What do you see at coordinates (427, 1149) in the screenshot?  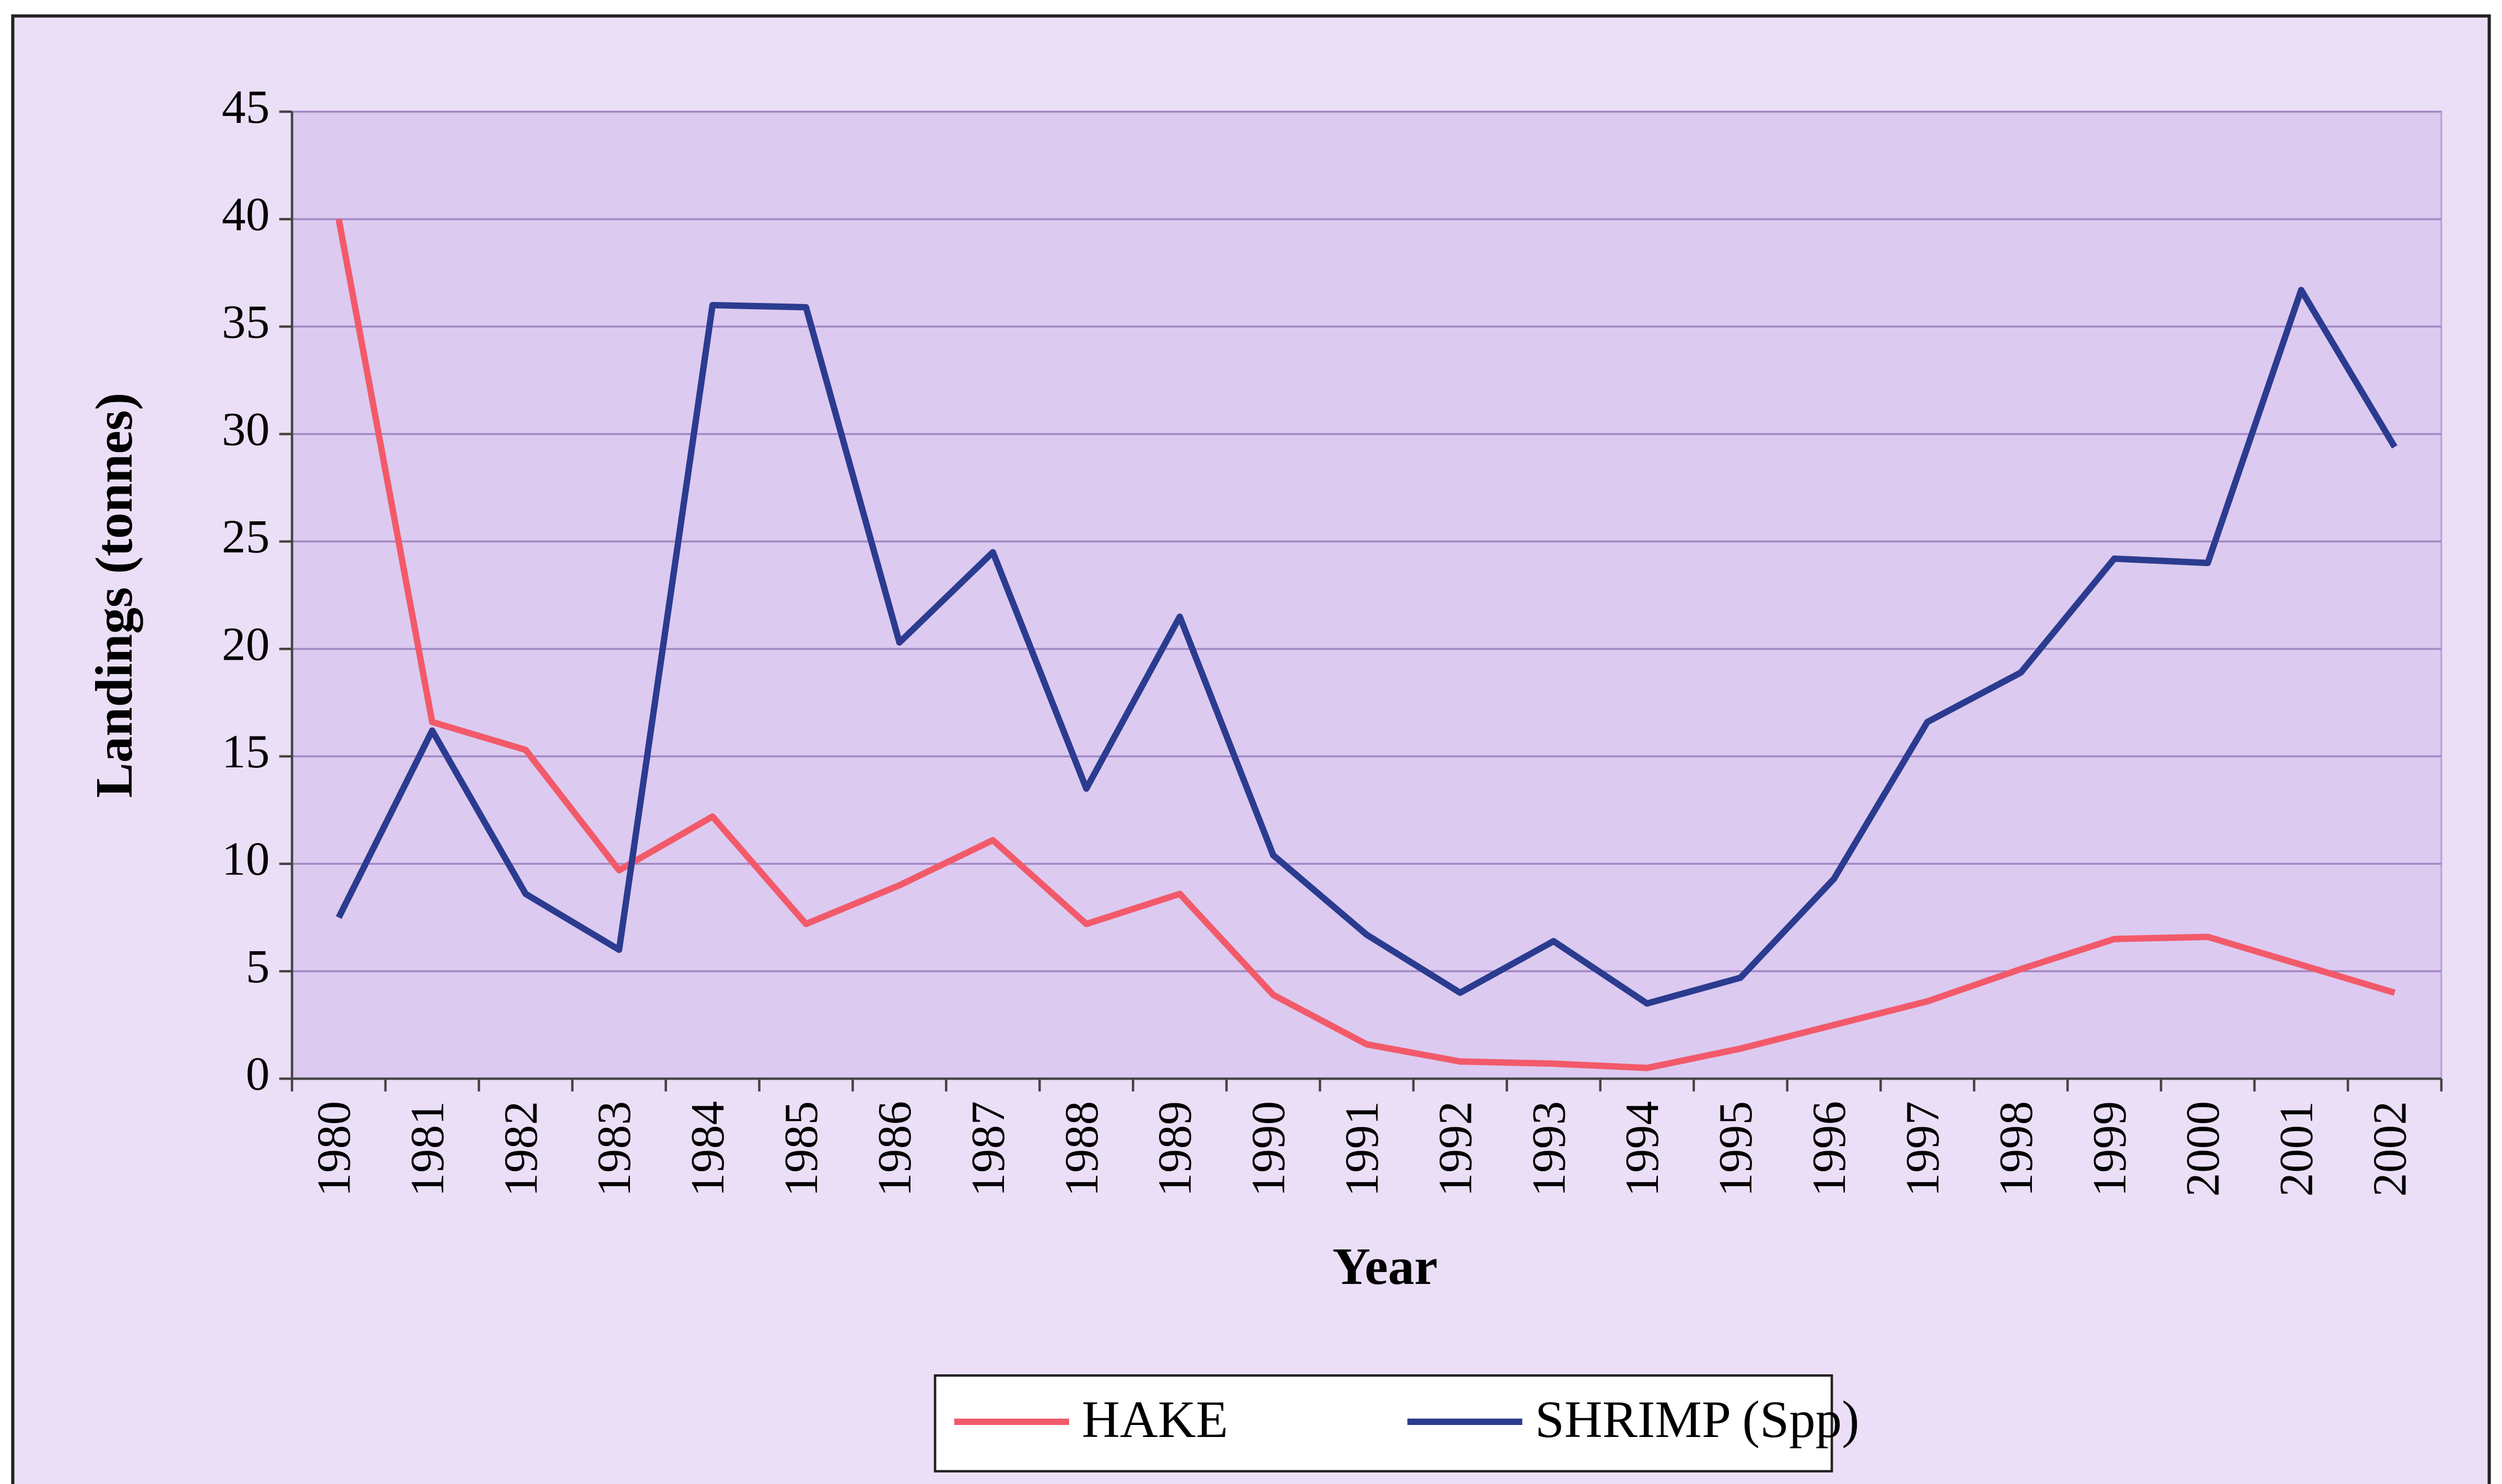 I see `x-tick-label: 1981` at bounding box center [427, 1149].